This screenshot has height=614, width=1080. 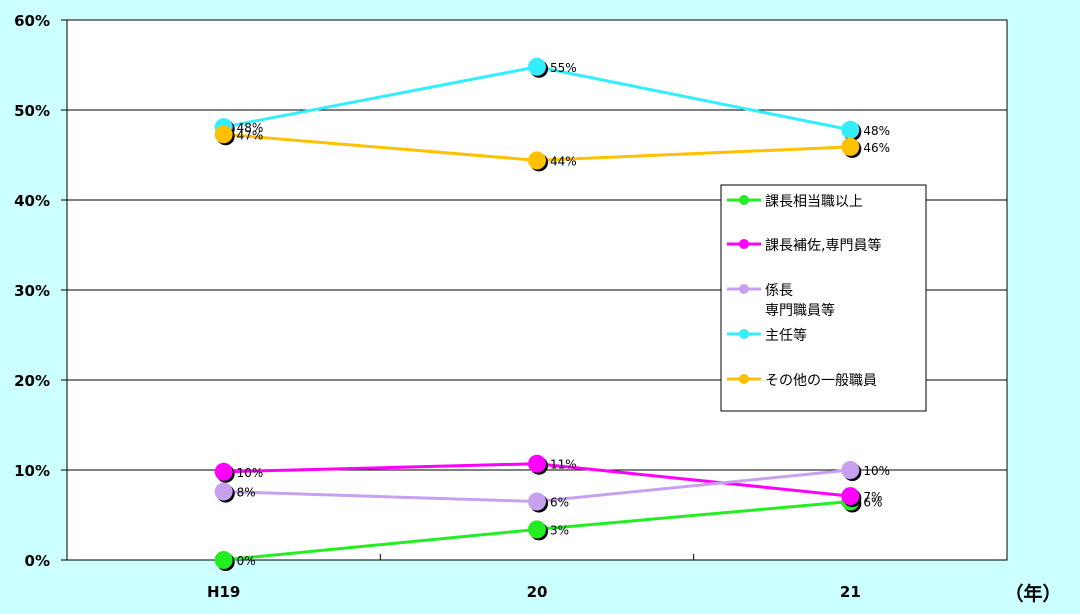 What do you see at coordinates (32, 291) in the screenshot?
I see `y-tick-label: 30%` at bounding box center [32, 291].